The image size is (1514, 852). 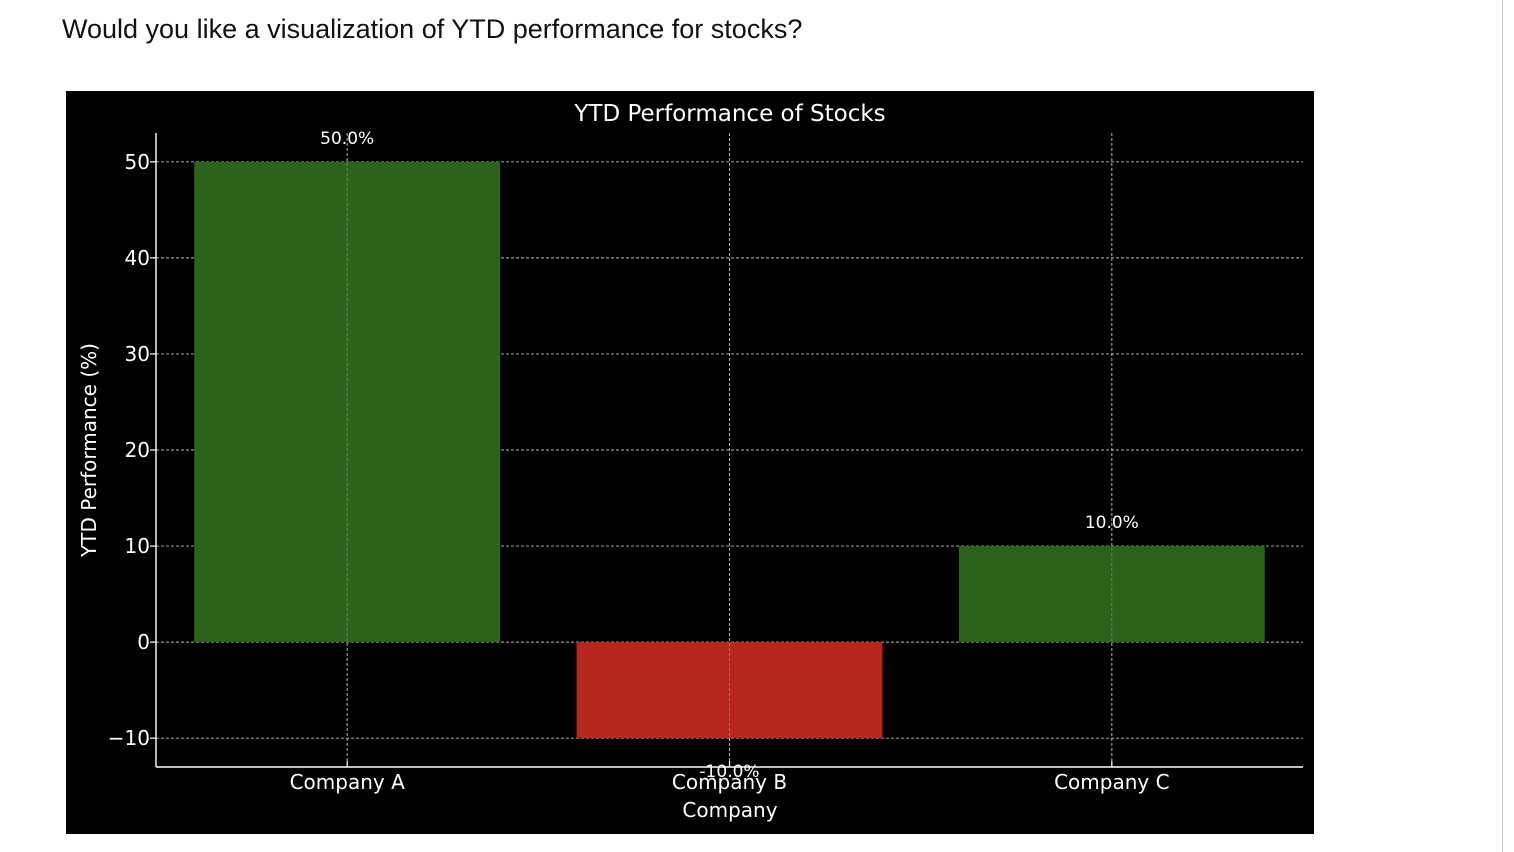 What do you see at coordinates (347, 139) in the screenshot?
I see `data-label: 50.0%` at bounding box center [347, 139].